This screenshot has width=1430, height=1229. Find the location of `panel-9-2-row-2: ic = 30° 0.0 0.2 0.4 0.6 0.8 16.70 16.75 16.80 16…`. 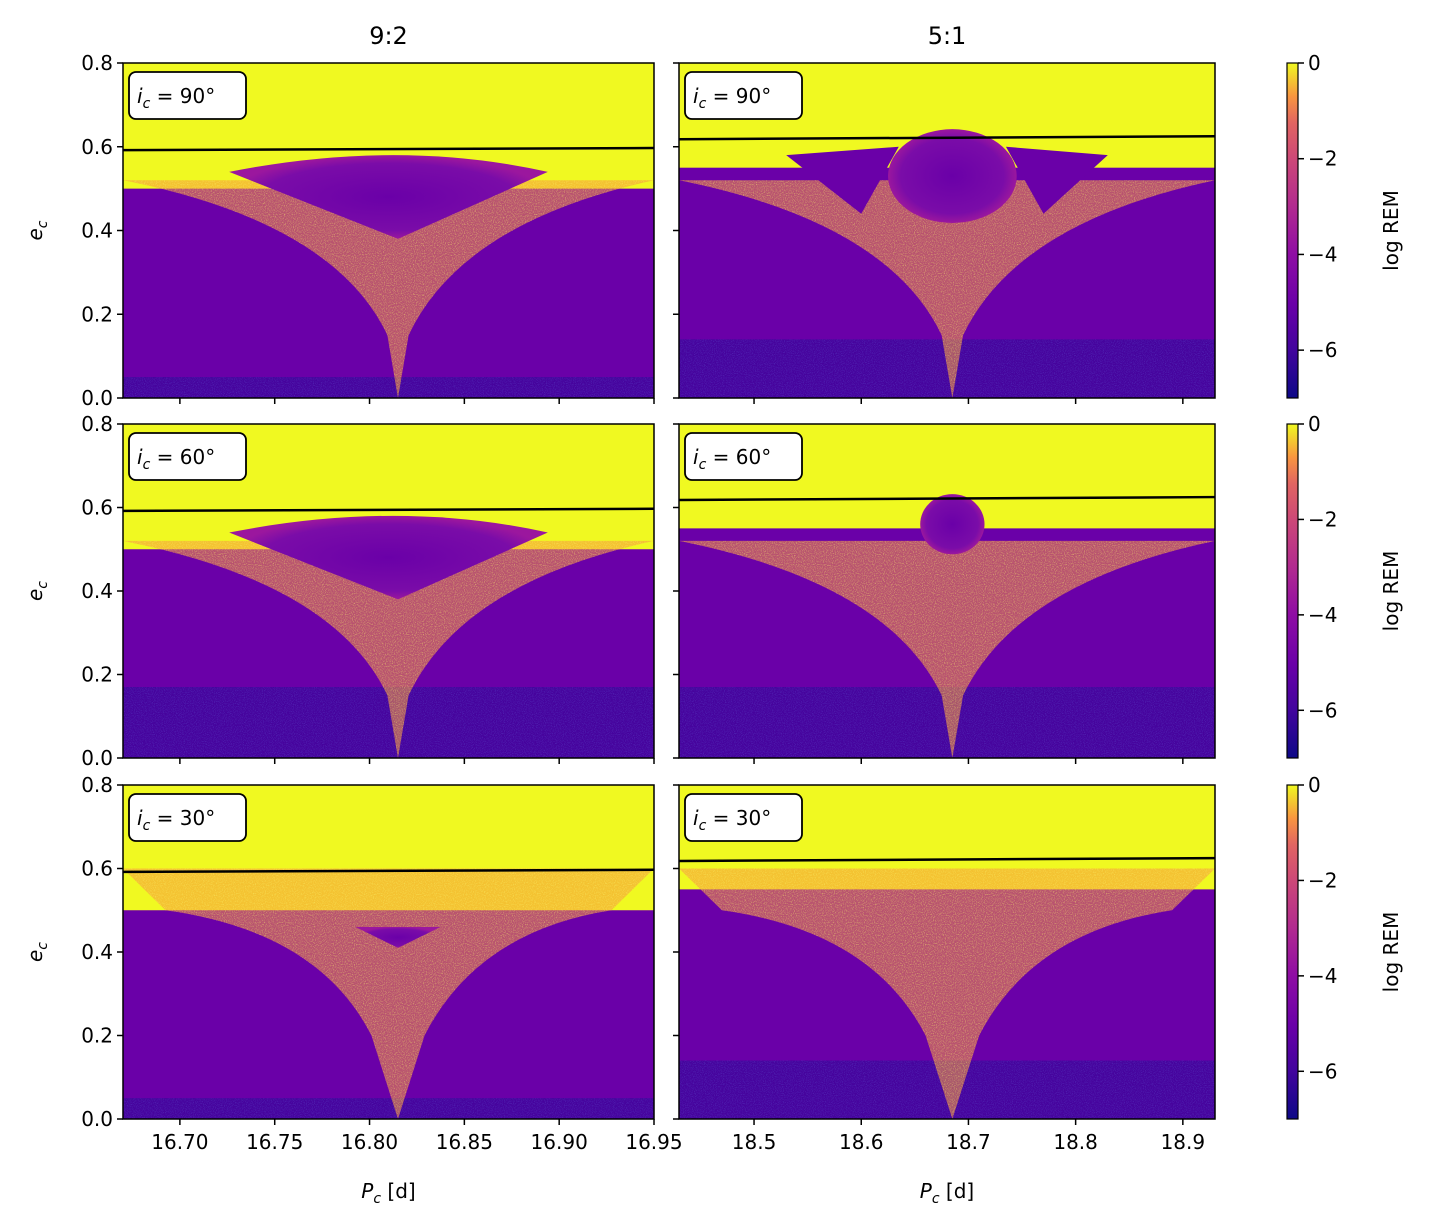

panel-9-2-row-2: ic = 30° 0.0 0.2 0.4 0.6 0.8 16.70 16.75 16.80 16… is located at coordinates (353, 963).